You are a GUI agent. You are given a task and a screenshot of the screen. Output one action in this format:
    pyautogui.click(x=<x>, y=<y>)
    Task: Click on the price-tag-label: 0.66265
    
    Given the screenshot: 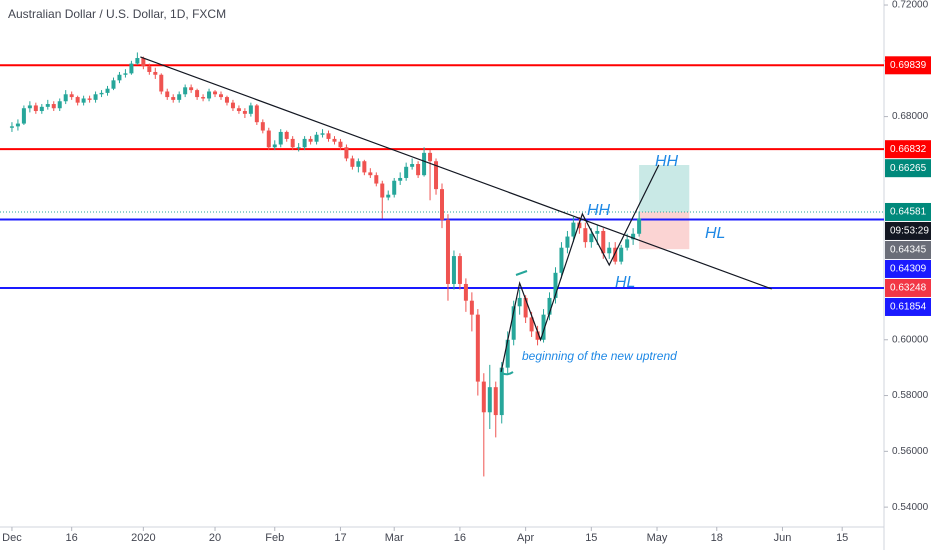 What is the action you would take?
    pyautogui.click(x=908, y=168)
    